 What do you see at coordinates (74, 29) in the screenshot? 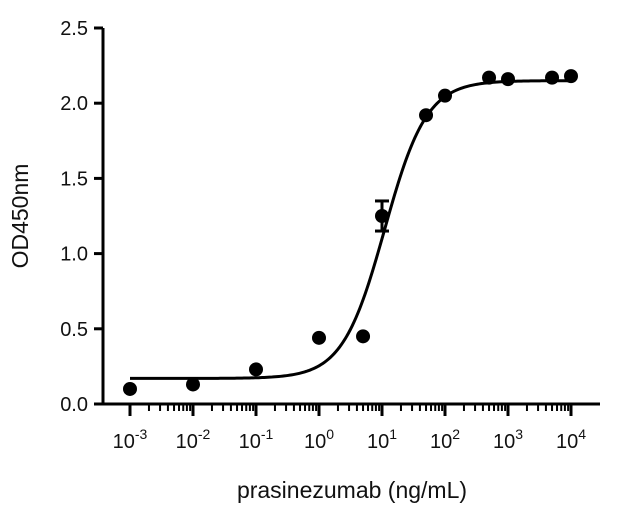
I see `y-tick-label: 2.5` at bounding box center [74, 29].